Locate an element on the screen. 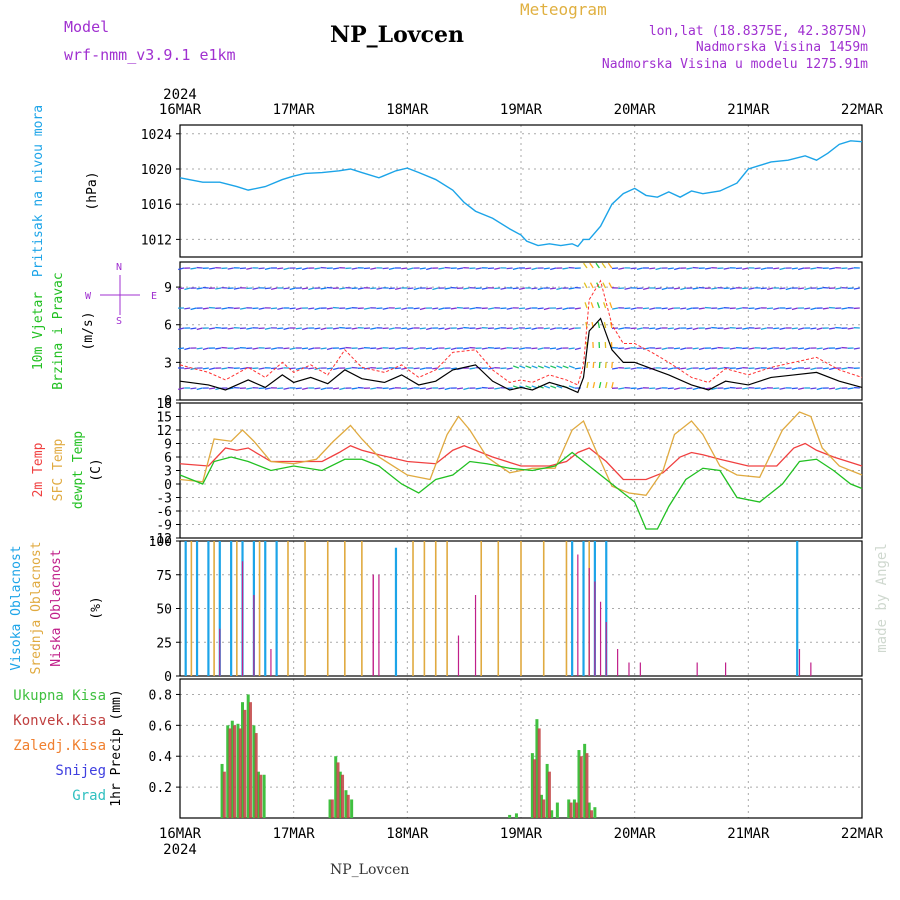 The height and width of the screenshot is (900, 900). temp-unit: (C) is located at coordinates (96, 469).